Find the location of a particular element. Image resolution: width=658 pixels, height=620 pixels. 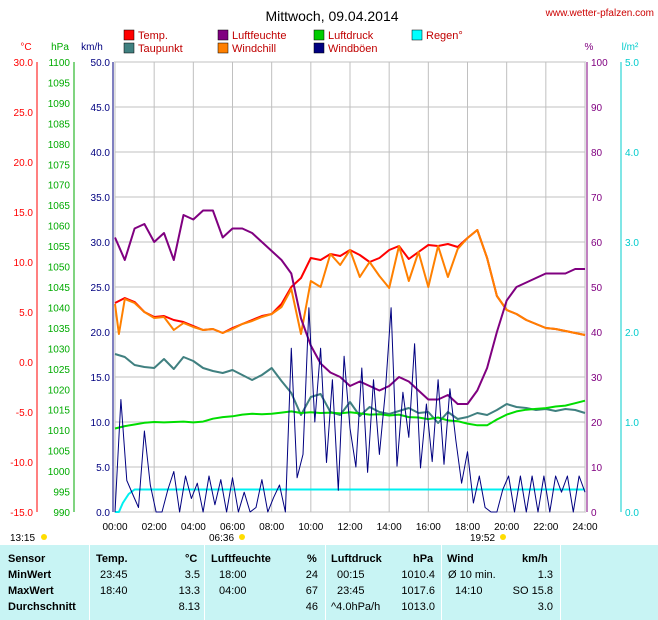

sun-icon is located at coordinates (44, 537).